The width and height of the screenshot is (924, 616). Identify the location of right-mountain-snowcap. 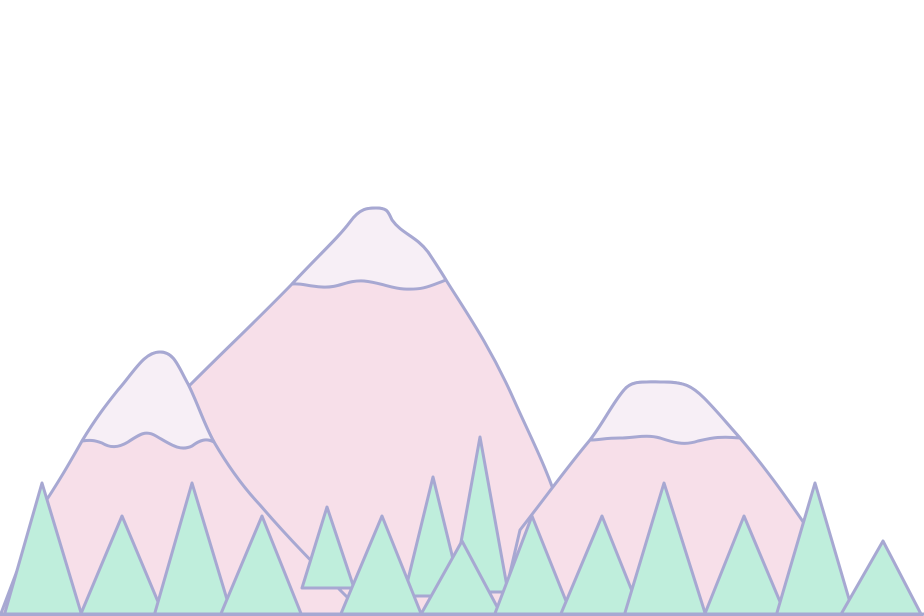
(665, 412).